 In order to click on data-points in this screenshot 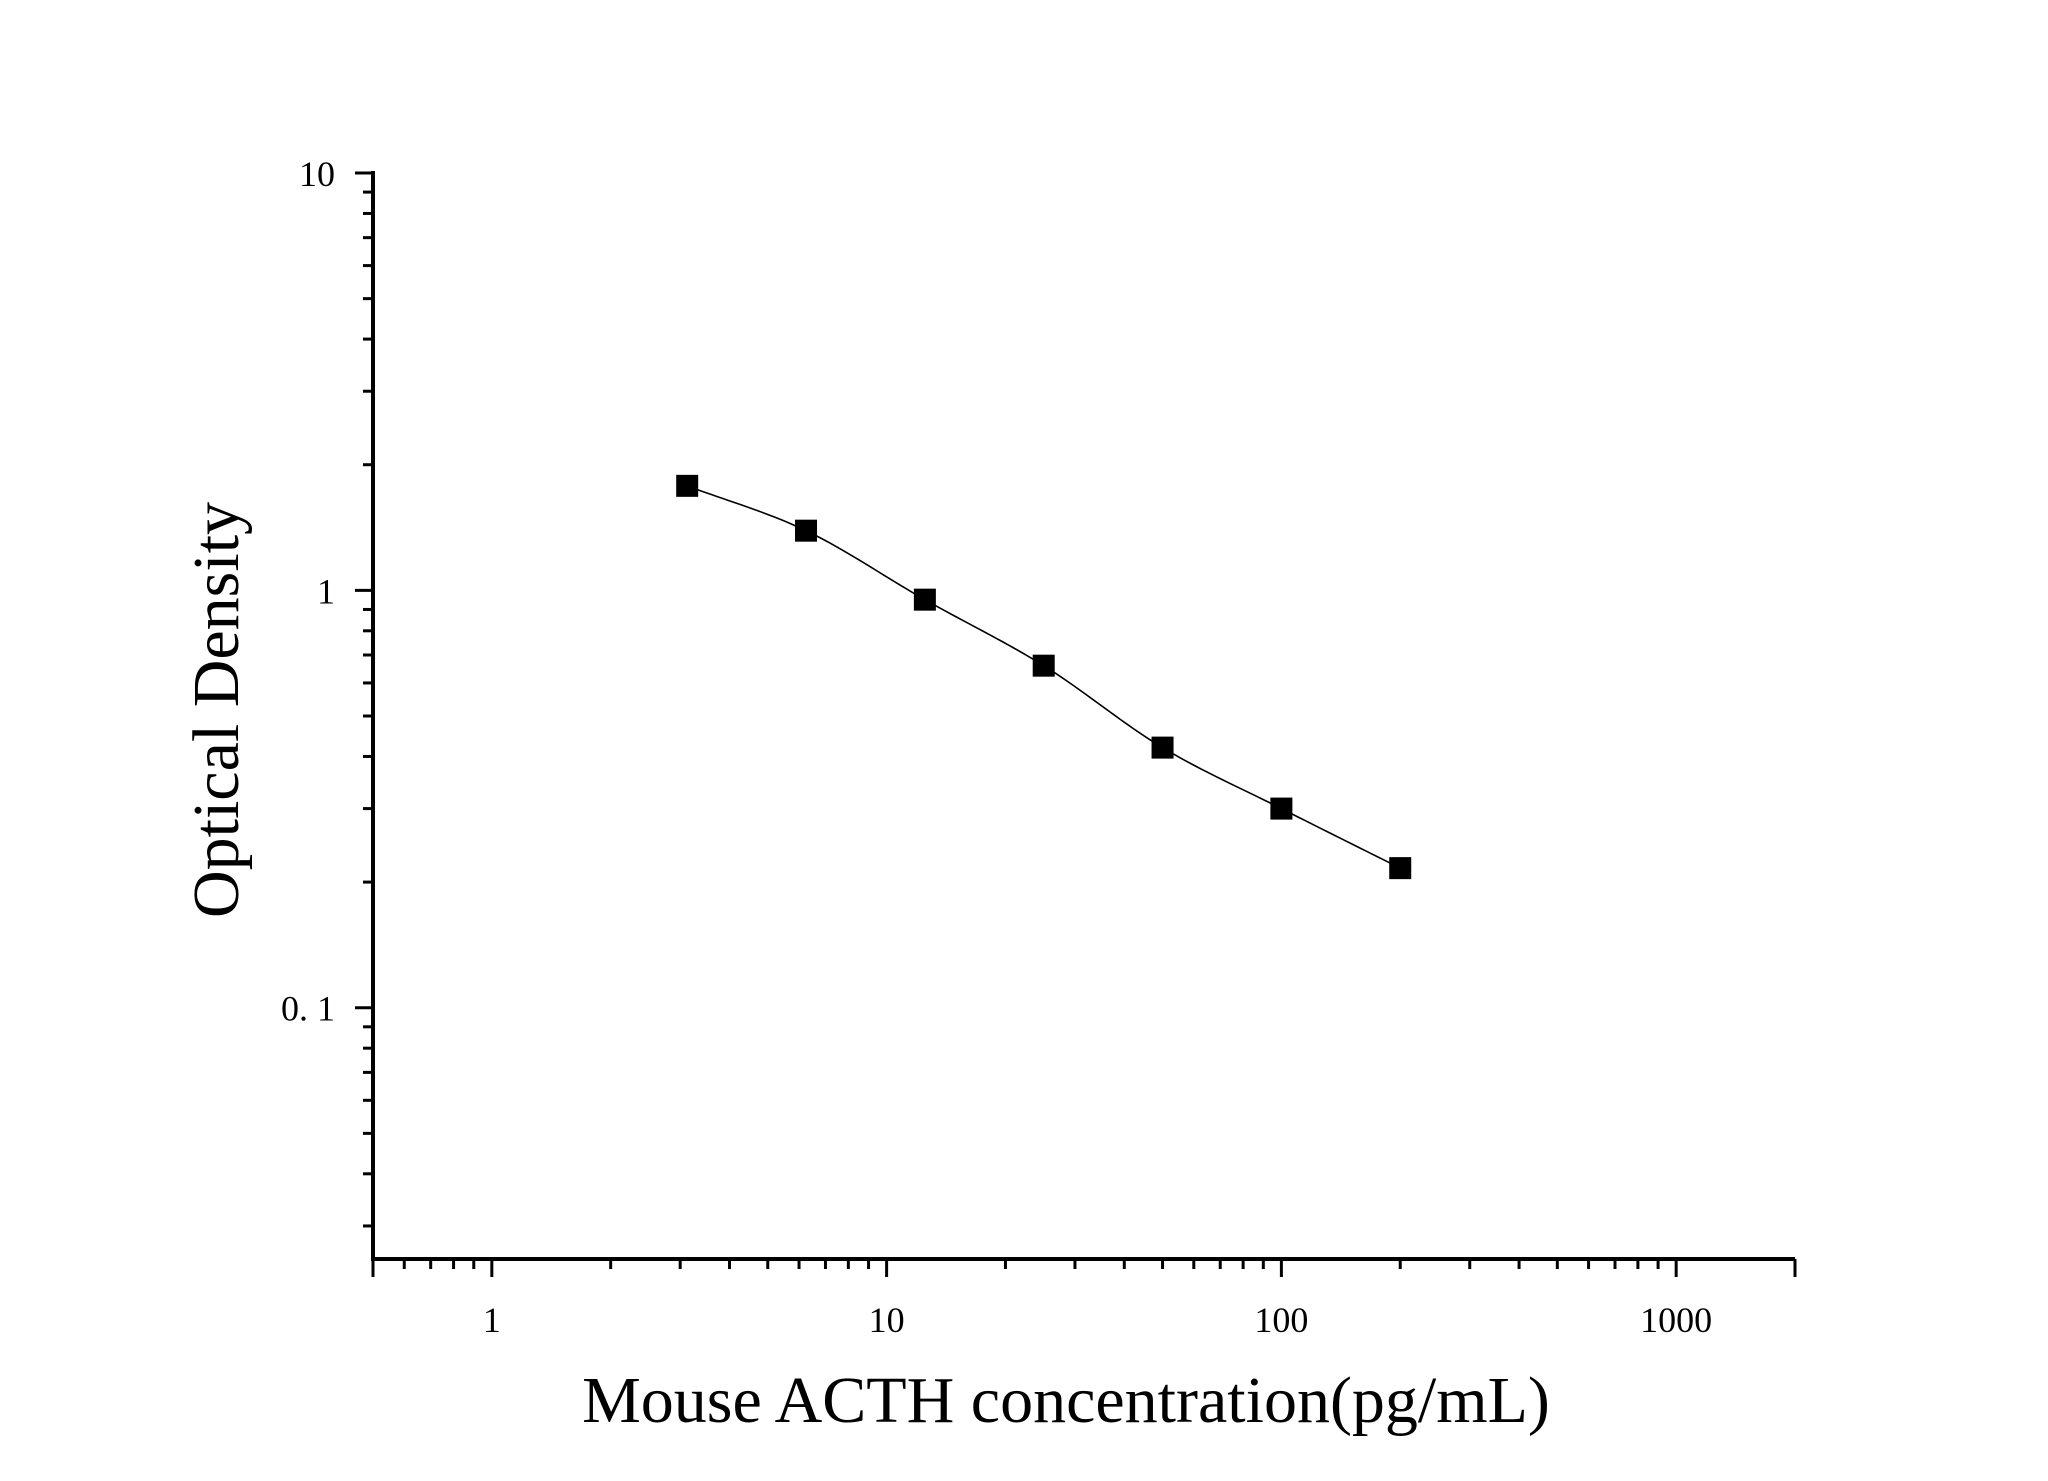, I will do `click(1044, 677)`.